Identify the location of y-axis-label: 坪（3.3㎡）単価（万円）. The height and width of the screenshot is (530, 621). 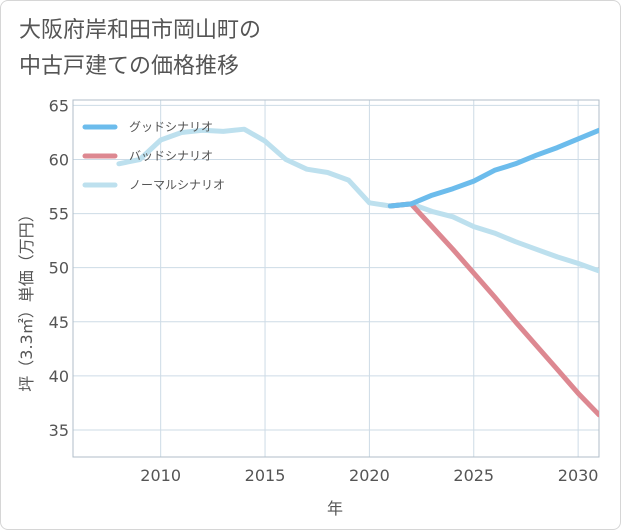
(26, 298).